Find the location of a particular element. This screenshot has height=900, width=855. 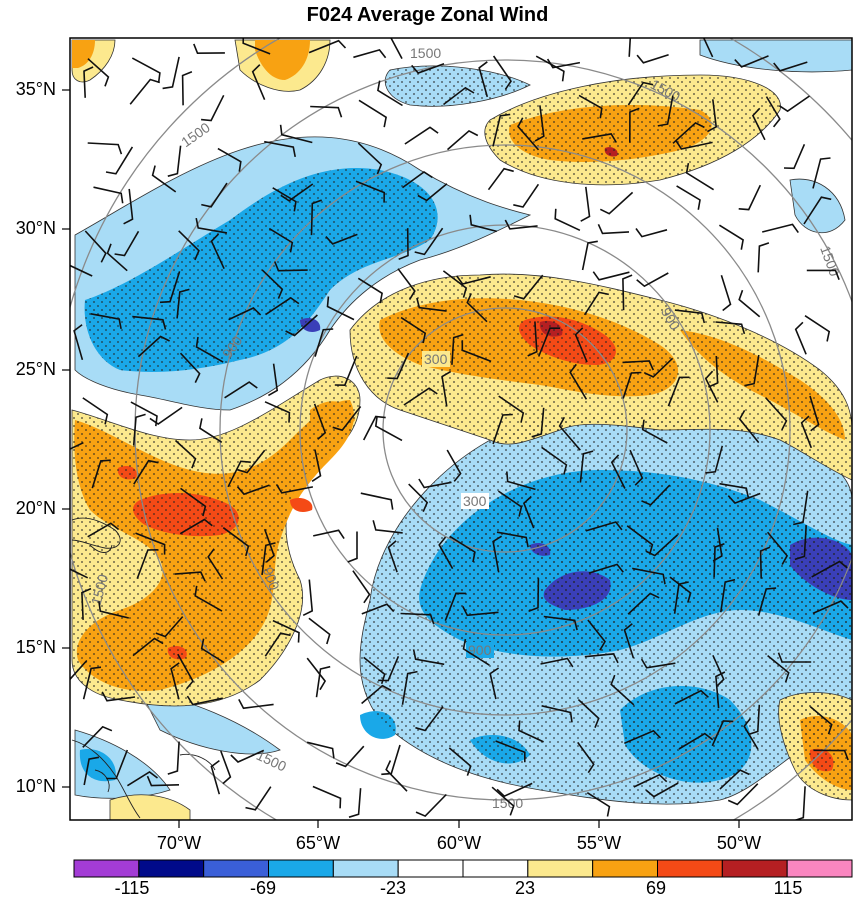

lon-label: 55°W is located at coordinates (599, 843).